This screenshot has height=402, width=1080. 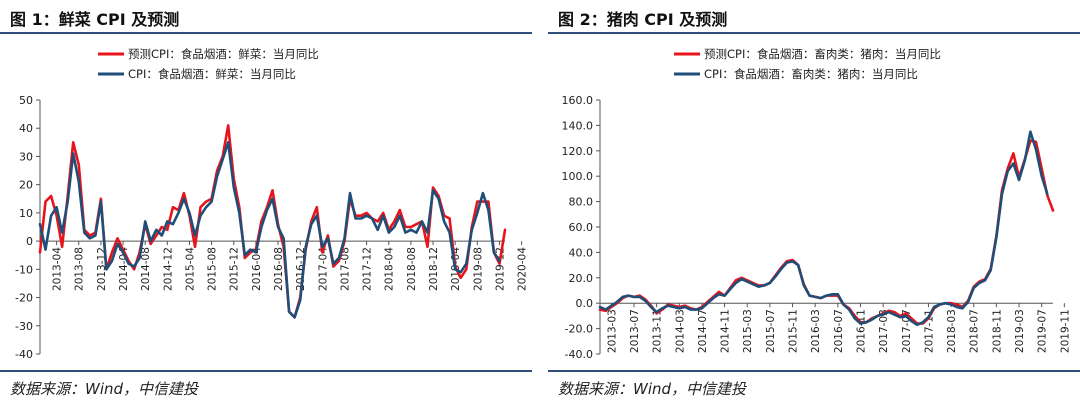 What do you see at coordinates (748, 331) in the screenshot?
I see `x-tick-label: 2015-03` at bounding box center [748, 331].